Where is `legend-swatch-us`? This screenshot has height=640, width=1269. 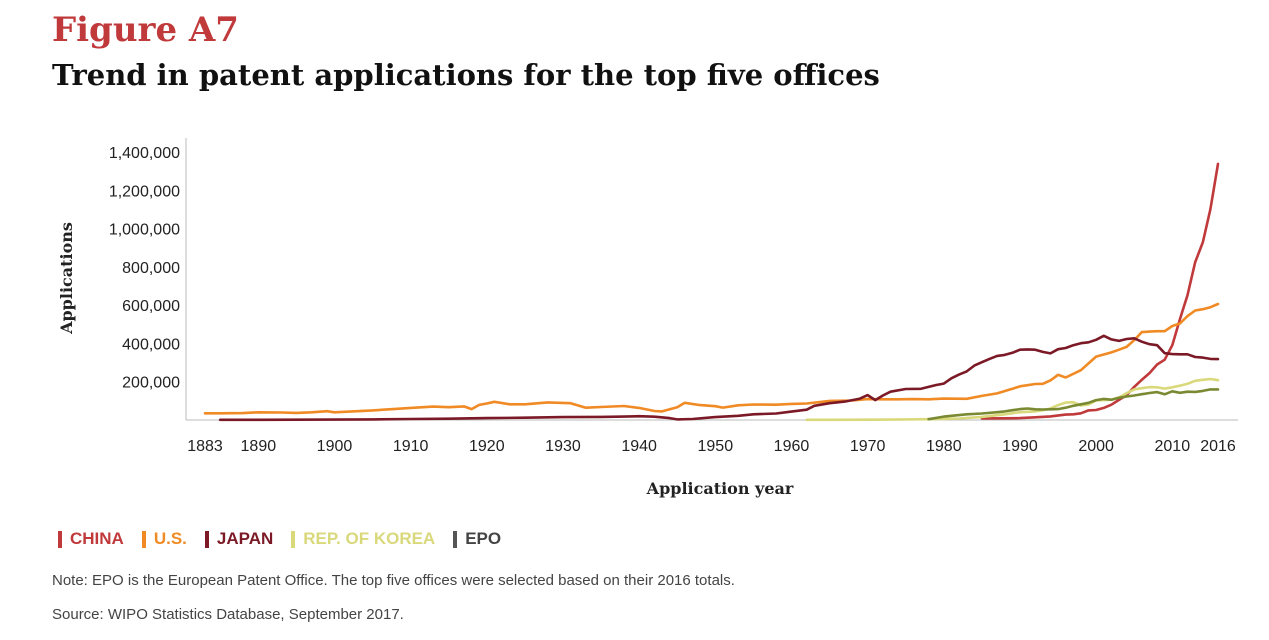 legend-swatch-us is located at coordinates (143, 539).